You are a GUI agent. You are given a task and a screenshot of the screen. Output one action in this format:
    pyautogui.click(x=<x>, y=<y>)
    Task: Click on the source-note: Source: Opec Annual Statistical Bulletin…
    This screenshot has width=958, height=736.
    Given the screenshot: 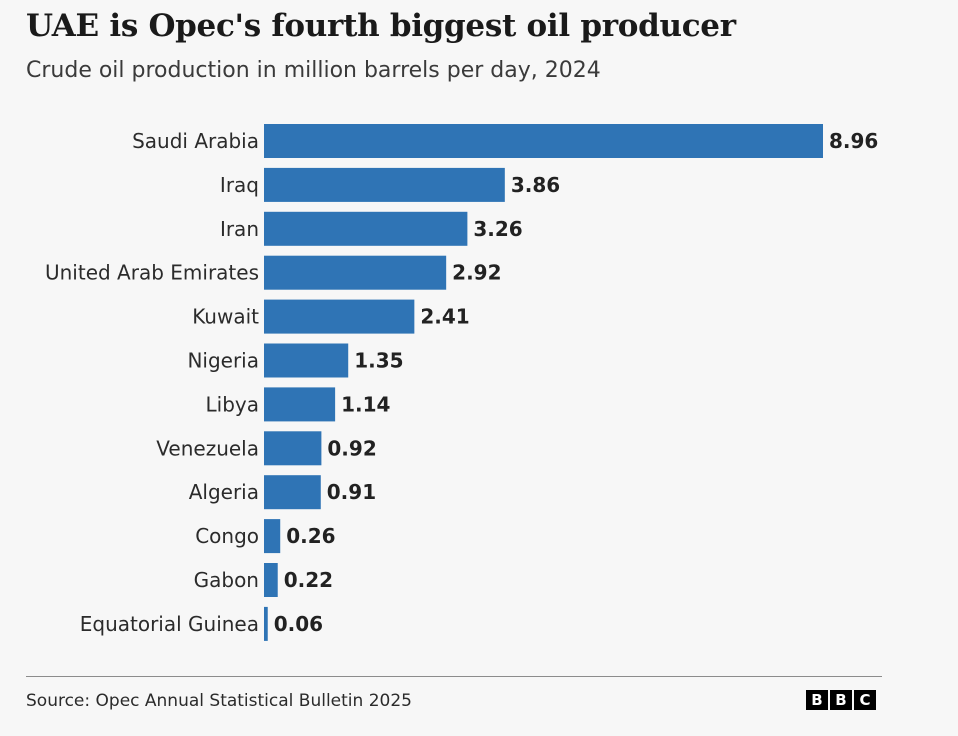 What is the action you would take?
    pyautogui.click(x=219, y=701)
    